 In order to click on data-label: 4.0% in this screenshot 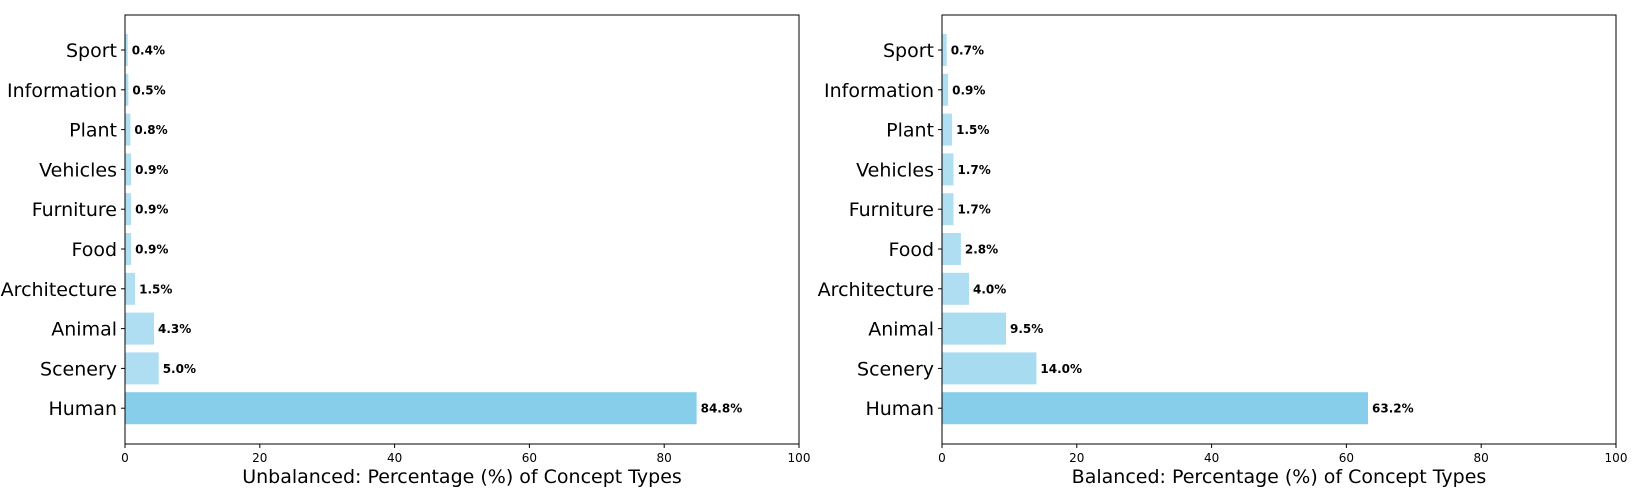, I will do `click(989, 289)`.